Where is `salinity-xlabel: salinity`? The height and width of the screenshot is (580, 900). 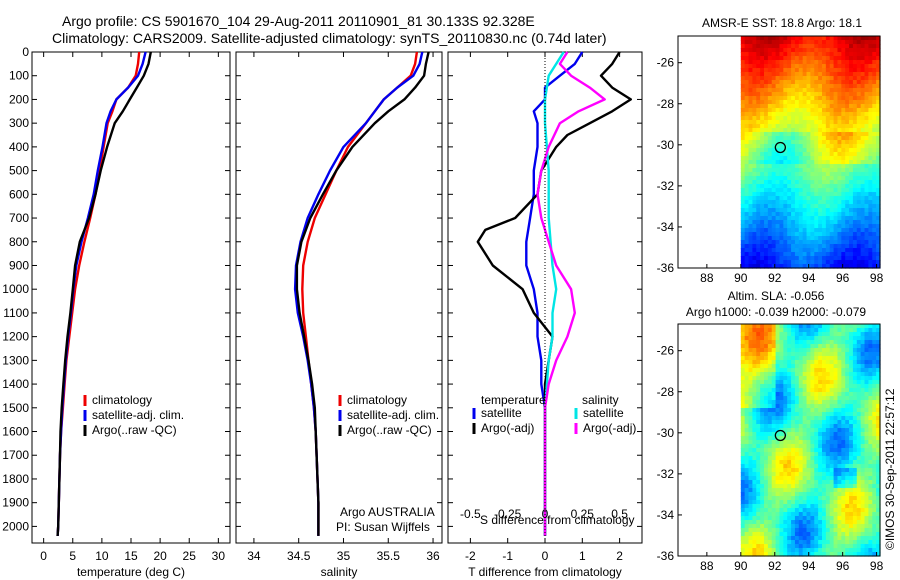
salinity-xlabel: salinity is located at coordinates (339, 572).